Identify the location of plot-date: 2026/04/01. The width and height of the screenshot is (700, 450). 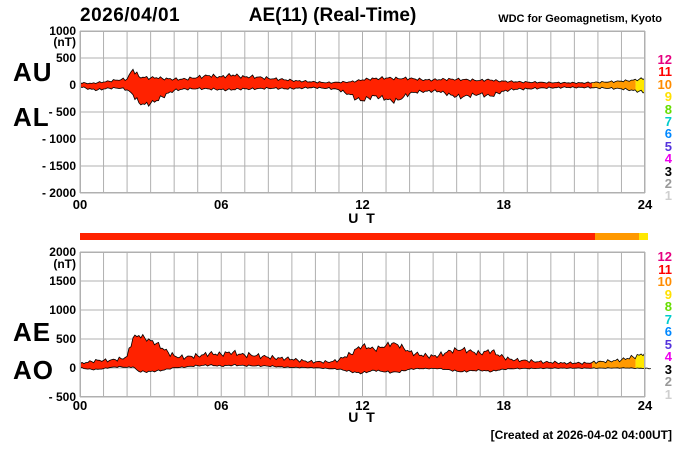
(130, 15).